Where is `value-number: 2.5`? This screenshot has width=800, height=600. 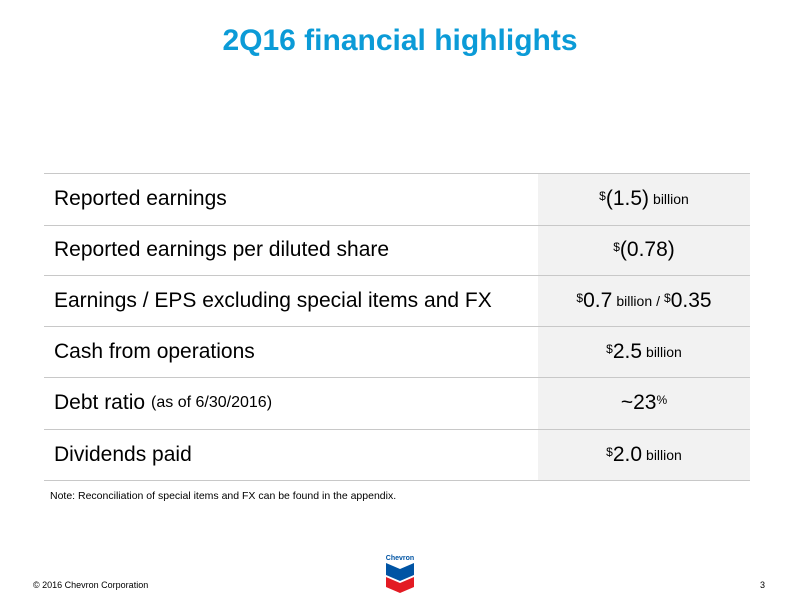 value-number: 2.5 is located at coordinates (627, 351).